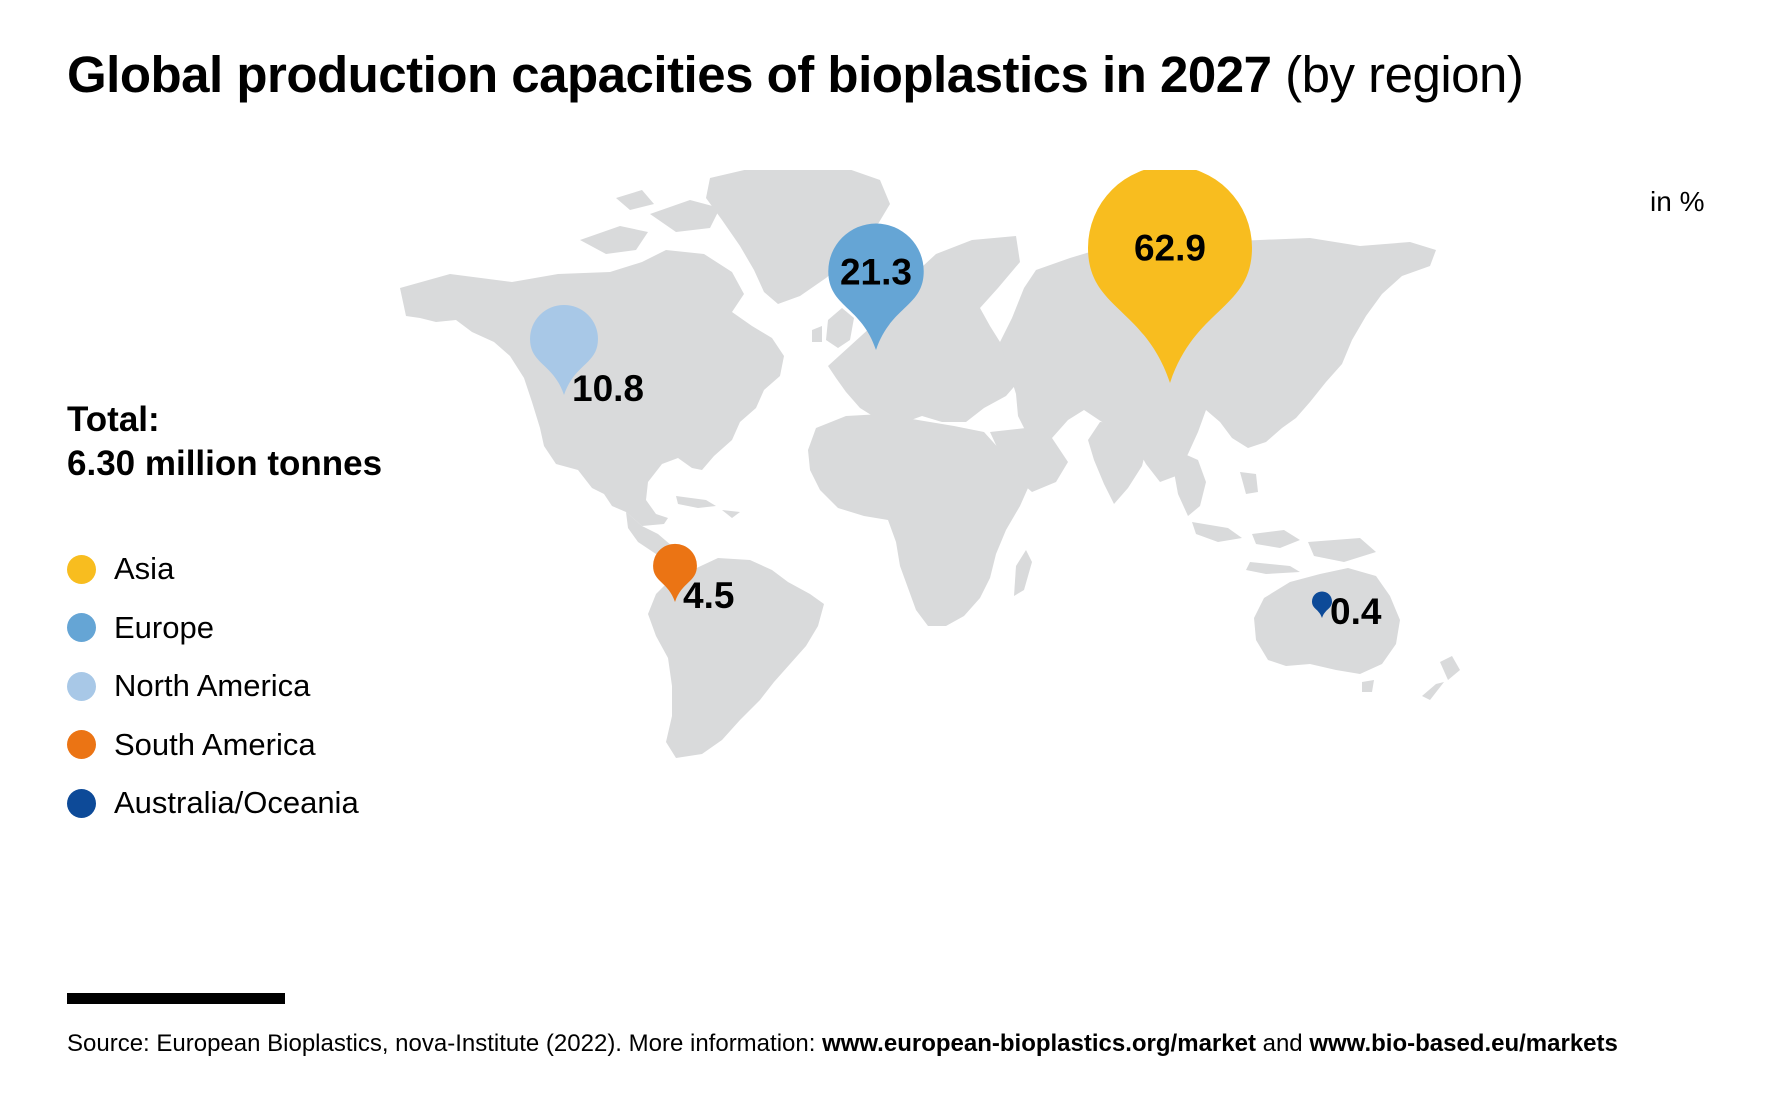 This screenshot has width=1773, height=1099. I want to click on pin-europe, so click(876, 286).